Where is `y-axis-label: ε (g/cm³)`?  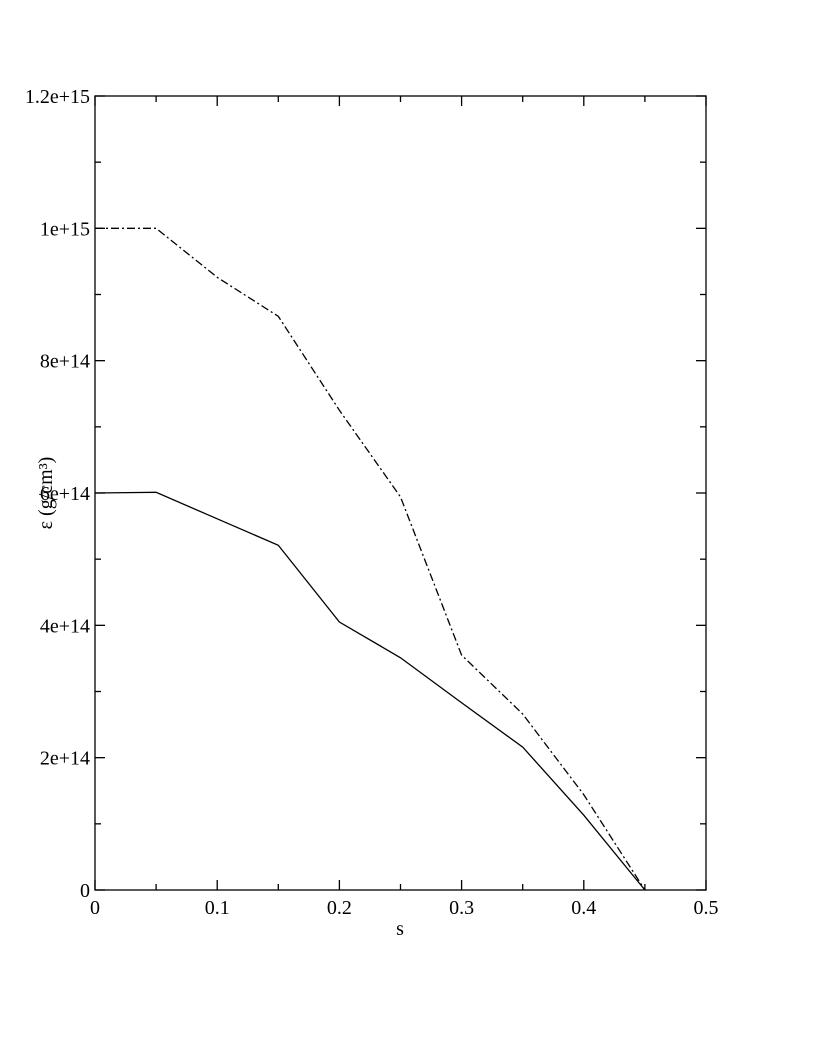
y-axis-label: ε (g/cm³) is located at coordinates (46, 493).